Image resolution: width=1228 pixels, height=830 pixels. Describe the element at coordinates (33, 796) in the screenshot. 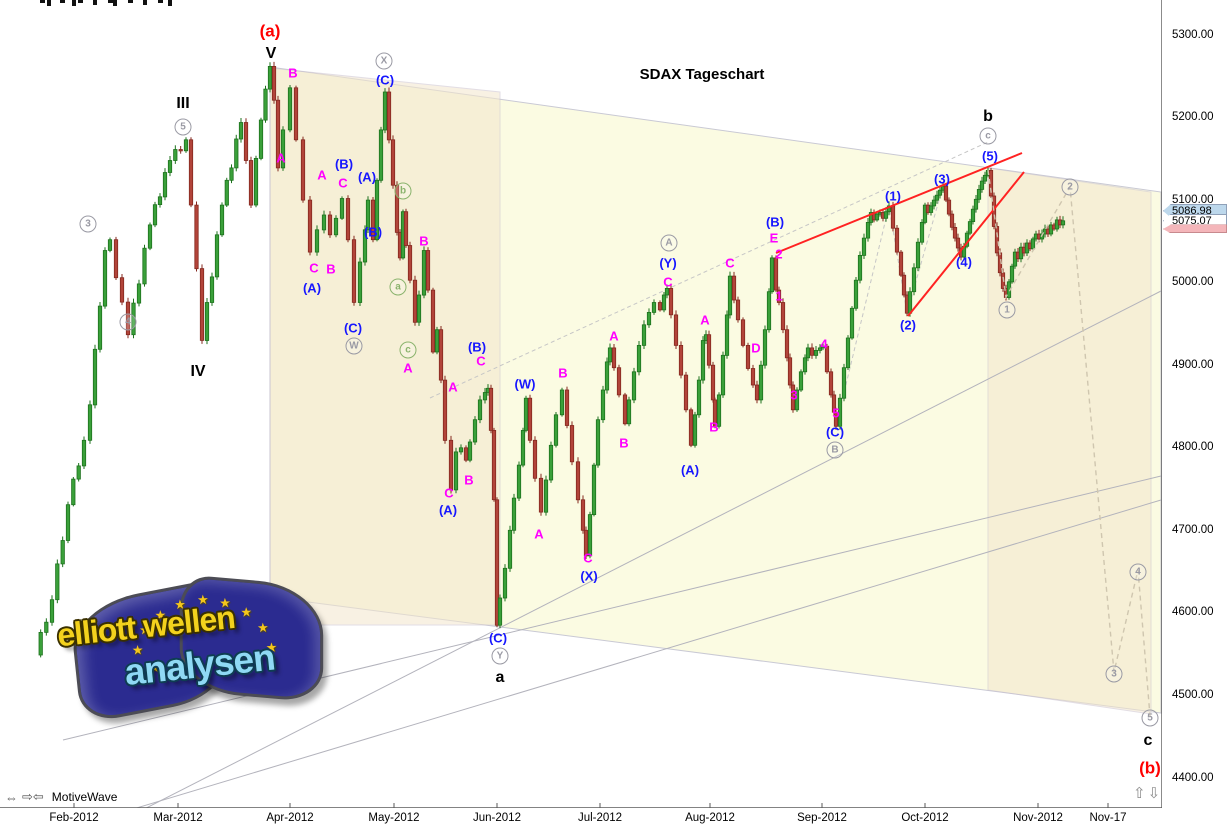

I see `right-left-arrow-icons: ⇨⇦` at that location.